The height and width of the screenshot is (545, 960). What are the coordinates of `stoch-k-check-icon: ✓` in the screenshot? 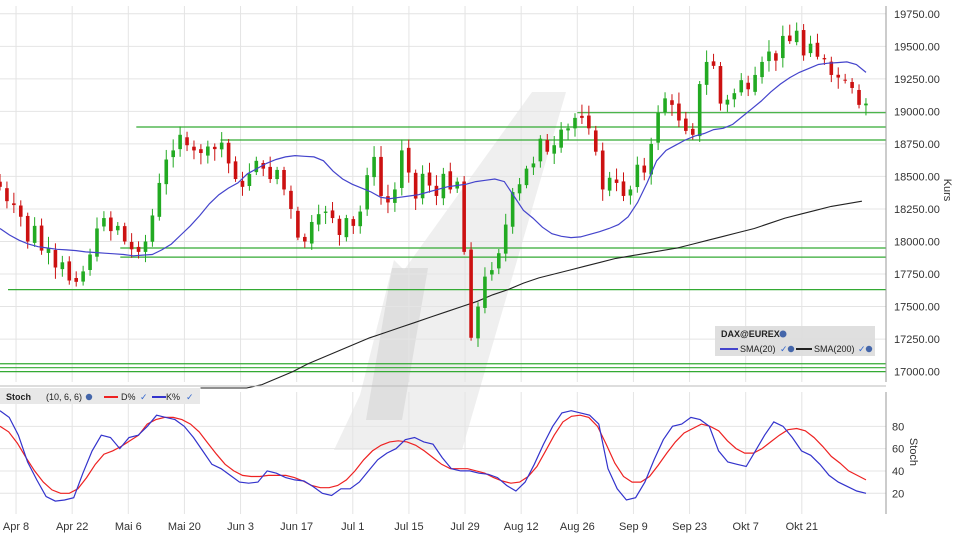 It's located at (190, 397).